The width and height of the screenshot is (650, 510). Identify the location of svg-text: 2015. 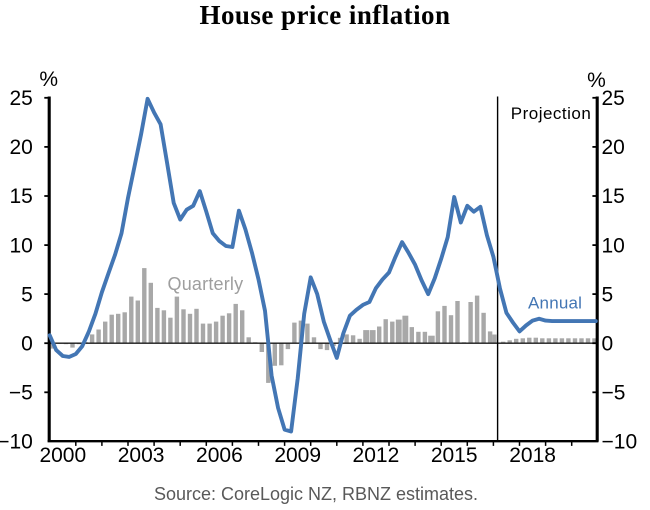
(454, 455).